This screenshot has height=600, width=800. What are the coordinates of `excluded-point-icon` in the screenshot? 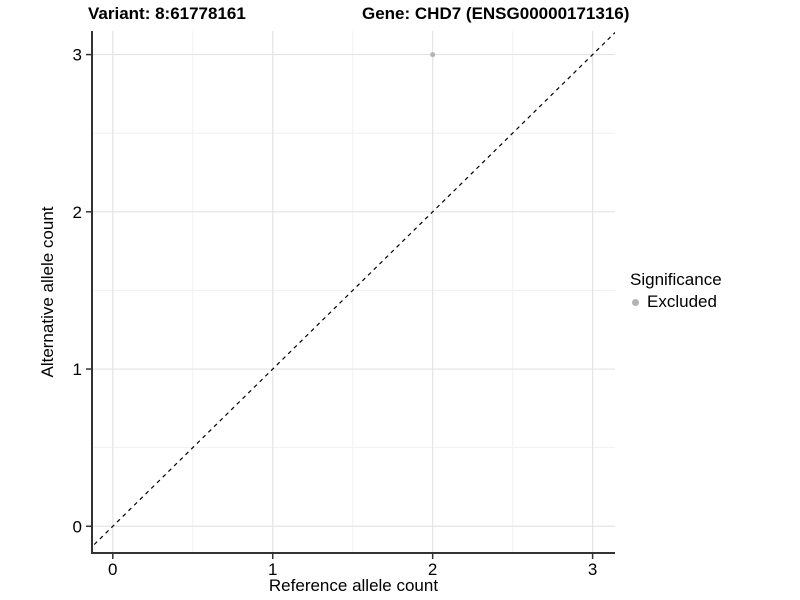 It's located at (635, 302).